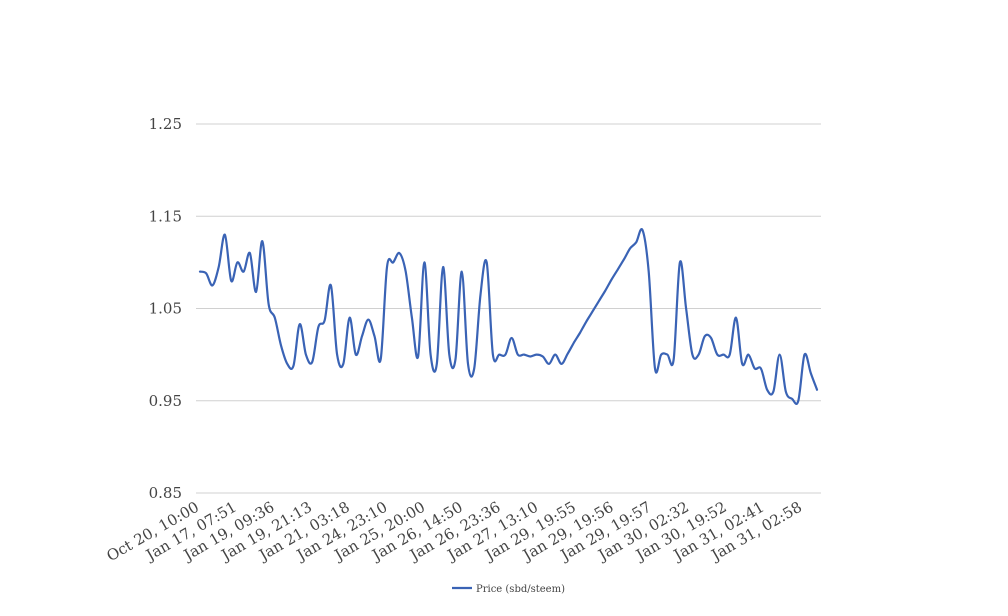 This screenshot has width=1008, height=616. I want to click on legend: Price (sbd/steem), so click(508, 589).